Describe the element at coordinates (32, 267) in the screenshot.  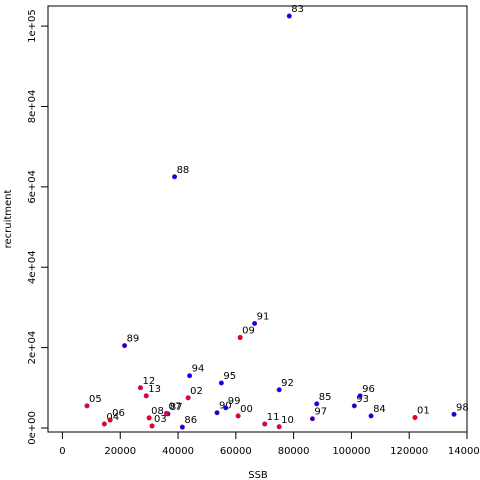
I see `y-tick-label: 4e+04` at that location.